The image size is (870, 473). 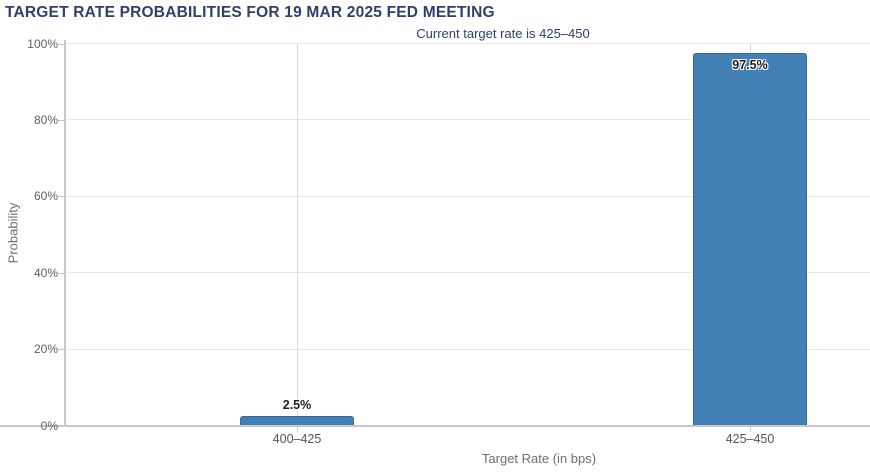 What do you see at coordinates (297, 234) in the screenshot?
I see `gridline-v` at bounding box center [297, 234].